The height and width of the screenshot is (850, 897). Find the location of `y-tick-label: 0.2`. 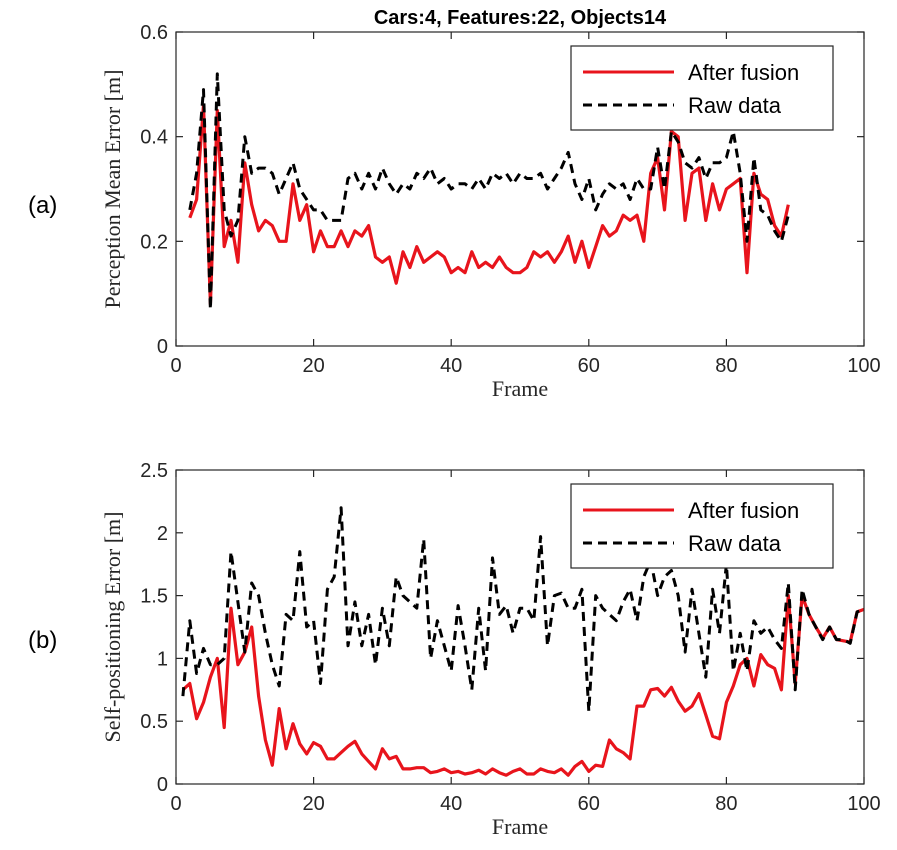

y-tick-label: 0.2 is located at coordinates (154, 242).